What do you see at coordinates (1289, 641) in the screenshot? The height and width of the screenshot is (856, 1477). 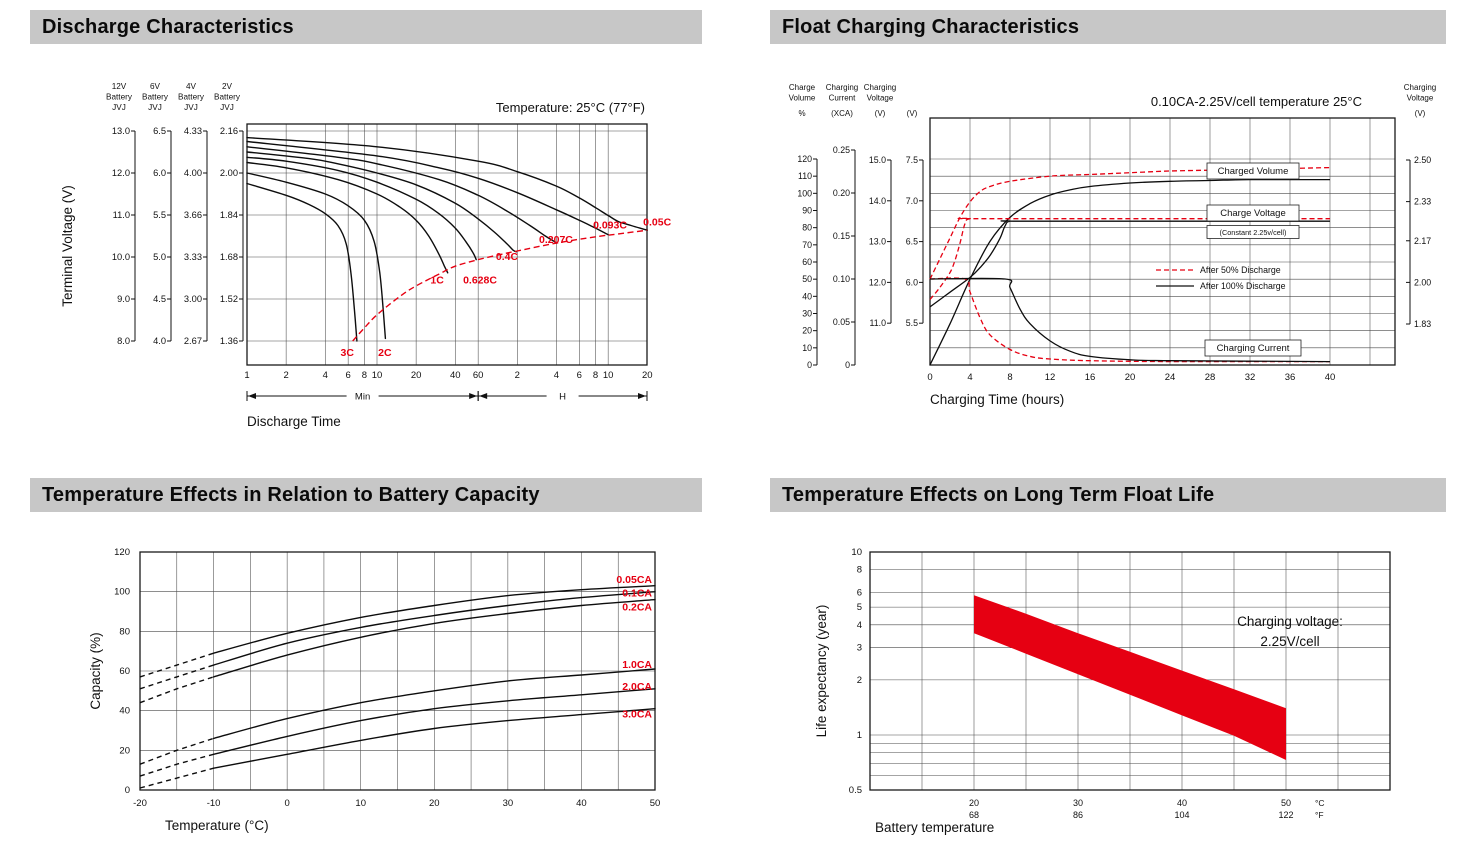 I see `svg-text: 2.25V/cell` at bounding box center [1289, 641].